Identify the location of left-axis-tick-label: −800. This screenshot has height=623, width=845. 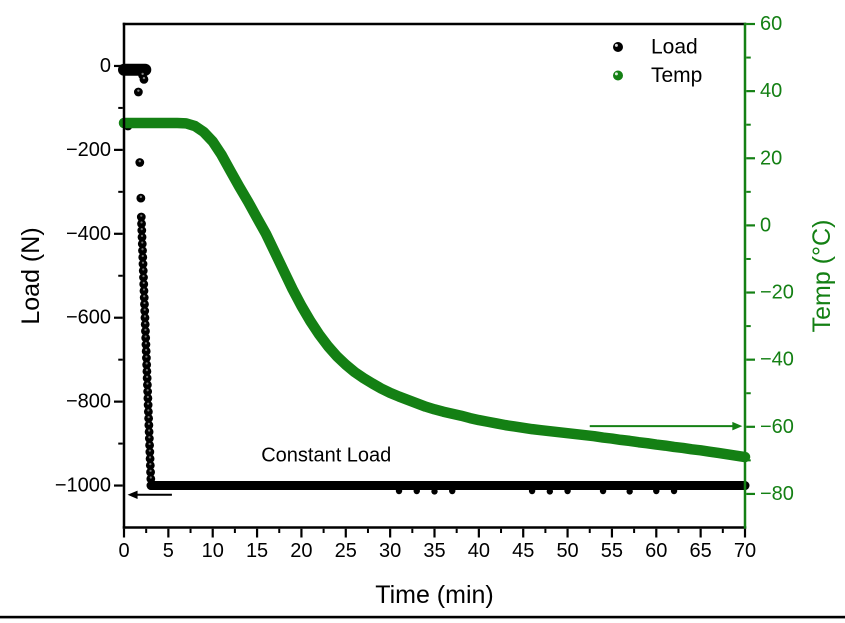
(88, 402).